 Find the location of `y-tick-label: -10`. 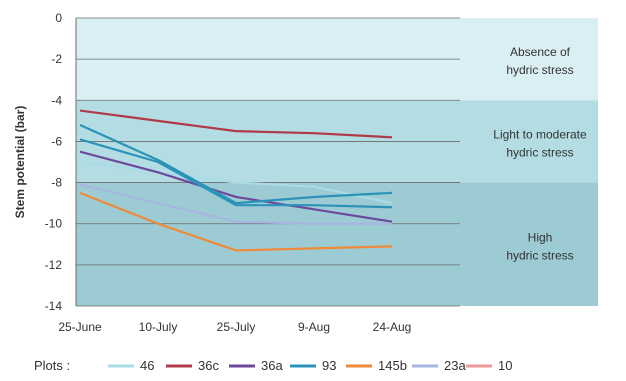

y-tick-label: -10 is located at coordinates (54, 224).